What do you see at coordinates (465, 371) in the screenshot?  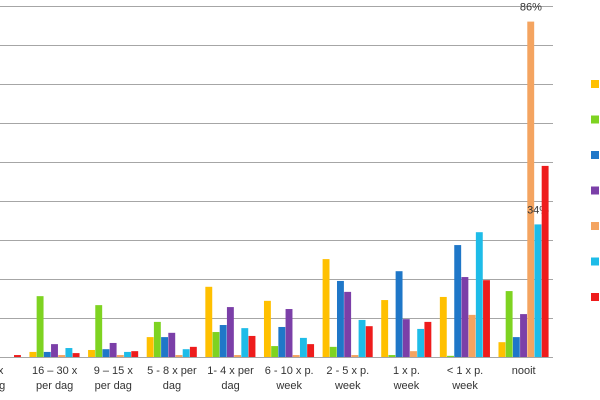 I see `x-tick-label: < 1 x p.` at bounding box center [465, 371].